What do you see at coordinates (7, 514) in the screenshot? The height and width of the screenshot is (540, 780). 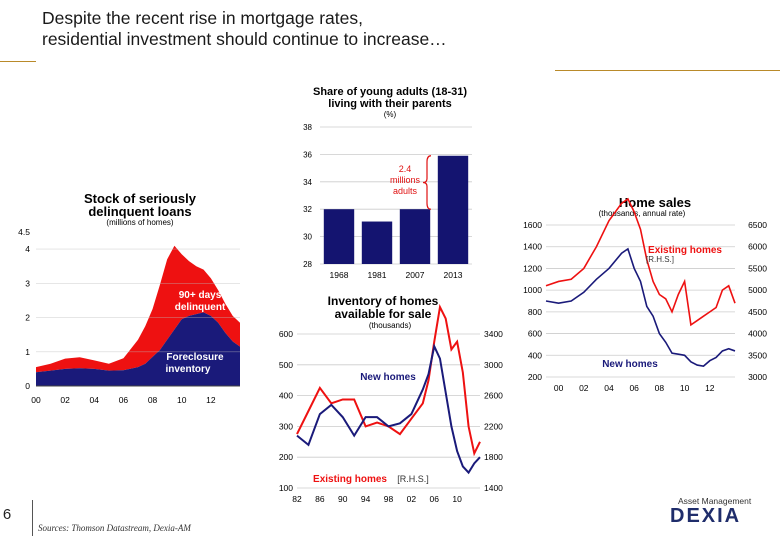 I see `page-number: 6` at bounding box center [7, 514].